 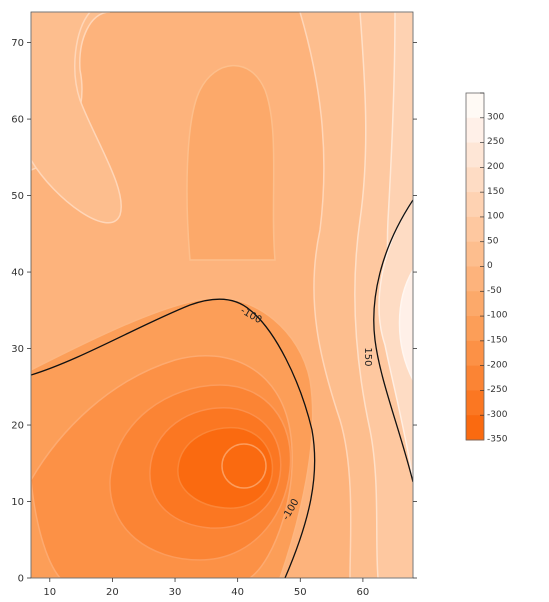 What do you see at coordinates (17, 43) in the screenshot?
I see `y-tick-label: 70` at bounding box center [17, 43].